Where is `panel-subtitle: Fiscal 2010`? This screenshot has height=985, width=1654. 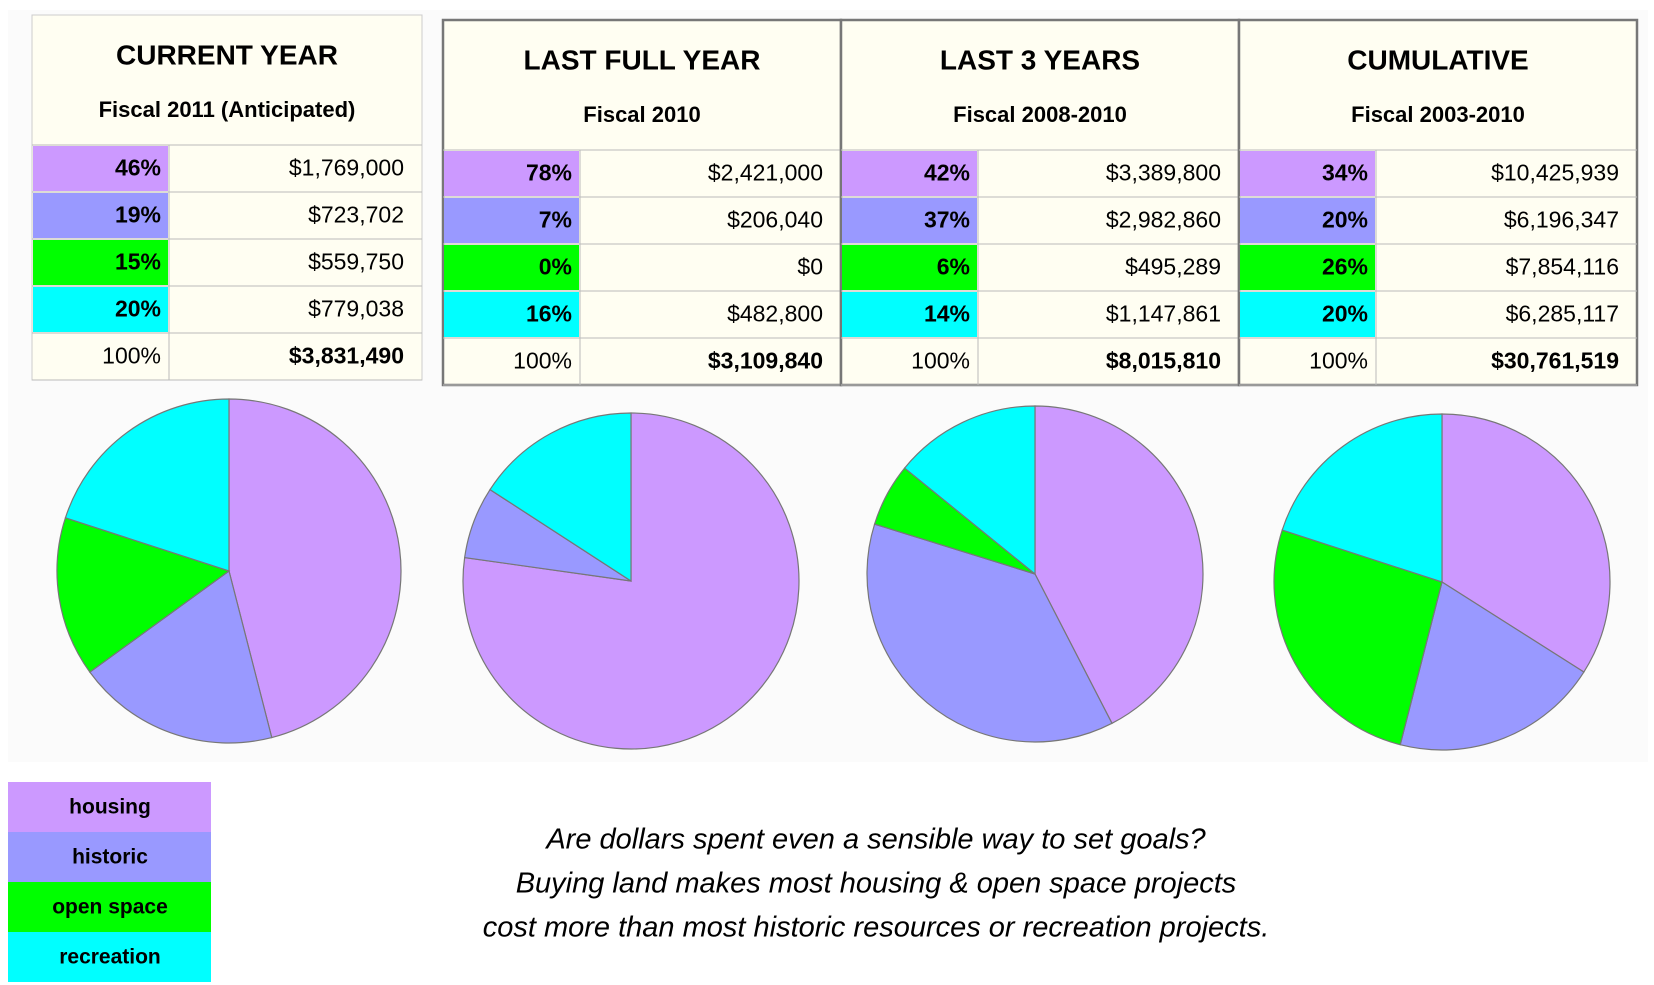 panel-subtitle: Fiscal 2010 is located at coordinates (641, 114).